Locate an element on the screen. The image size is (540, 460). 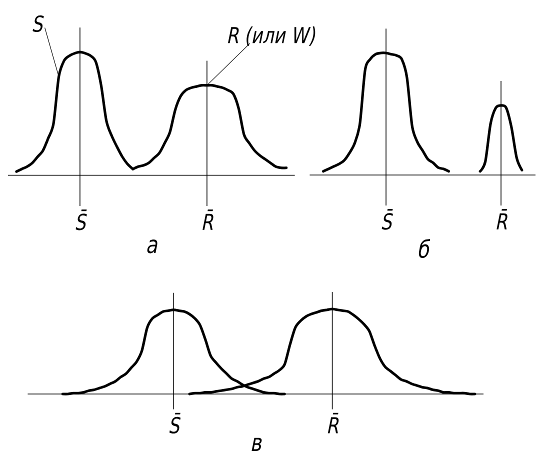
text: в is located at coordinates (257, 444).